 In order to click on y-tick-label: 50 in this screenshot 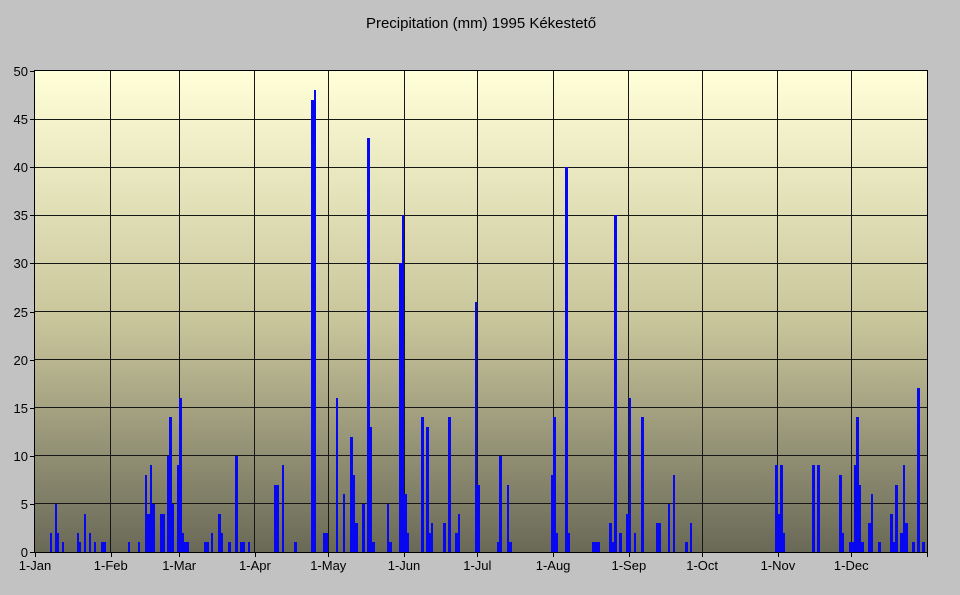, I will do `click(20, 71)`.